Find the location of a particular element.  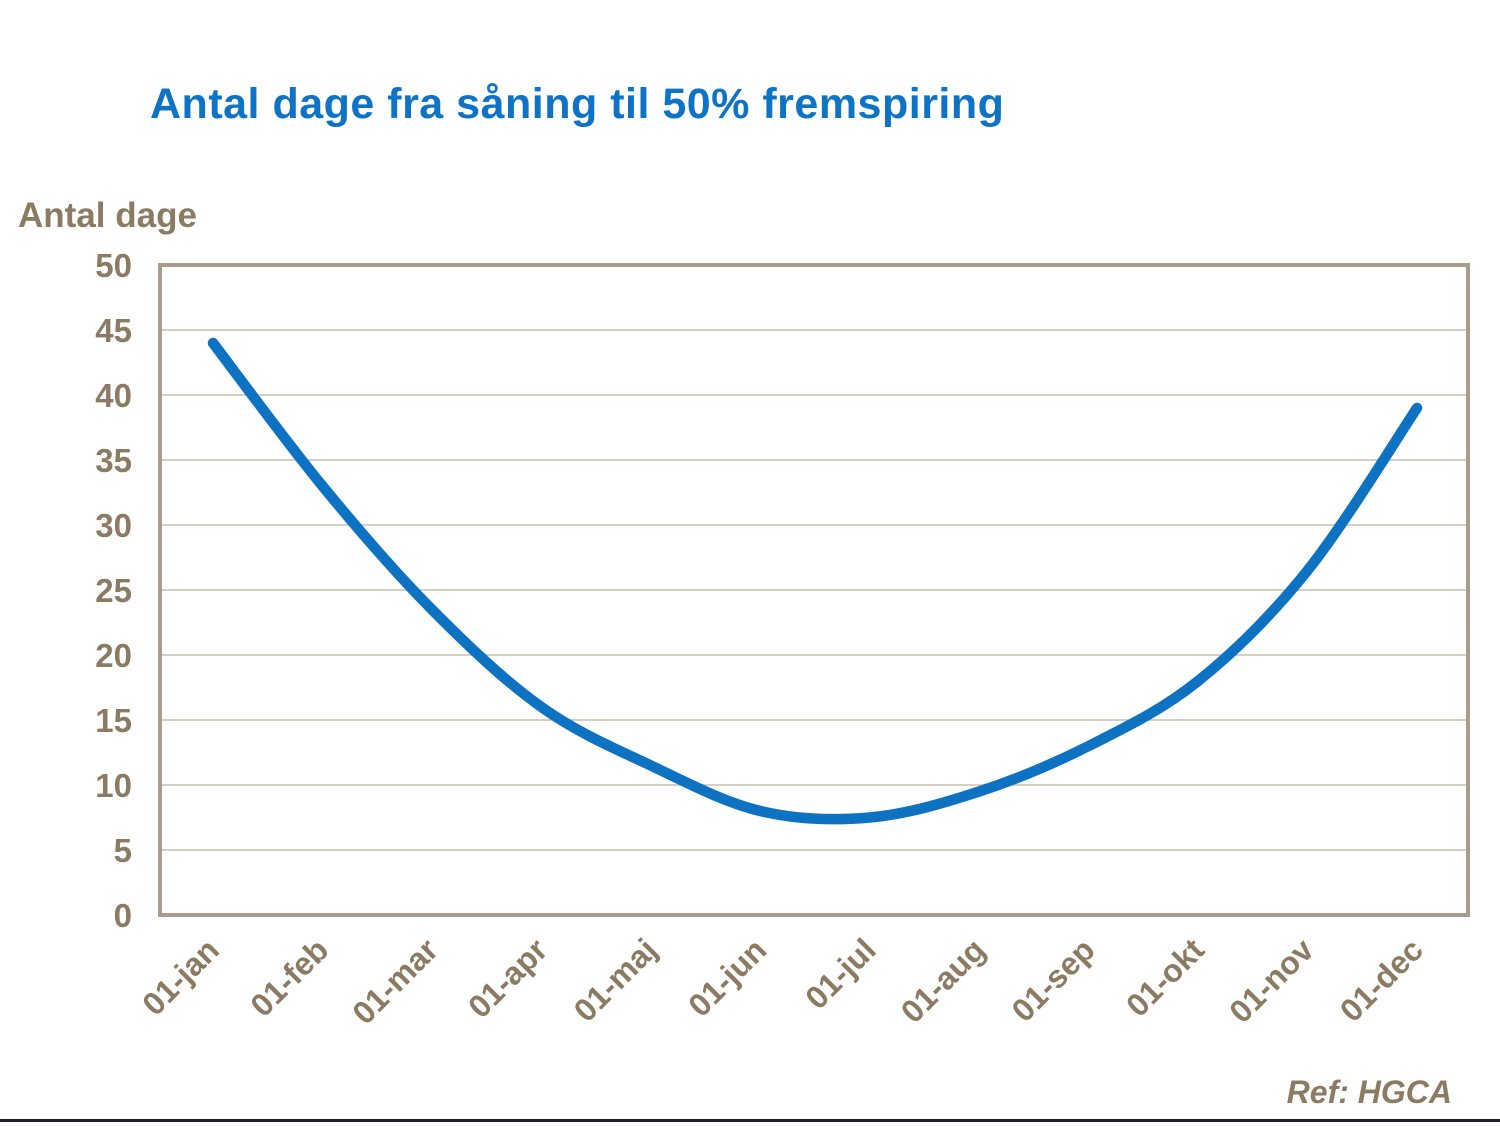

x-tick-label-01-maj: 01-maj is located at coordinates (615, 979).